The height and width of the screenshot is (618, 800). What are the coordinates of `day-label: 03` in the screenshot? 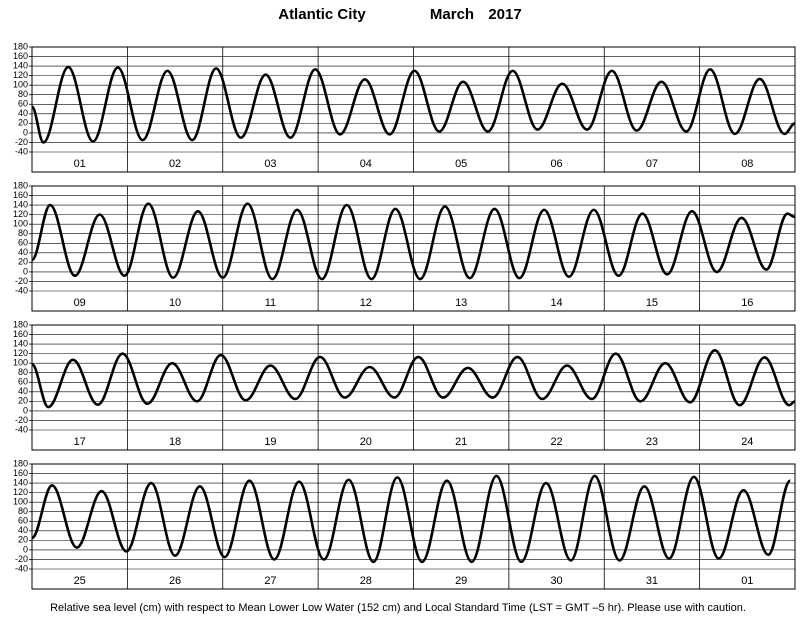 It's located at (270, 164).